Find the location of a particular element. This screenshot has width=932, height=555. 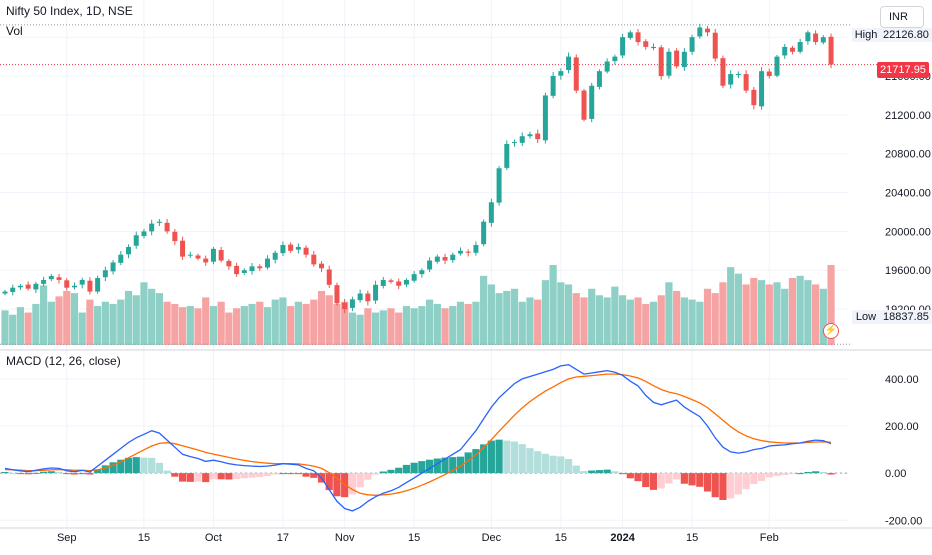

volume-indicator-label: Vol is located at coordinates (14, 31).